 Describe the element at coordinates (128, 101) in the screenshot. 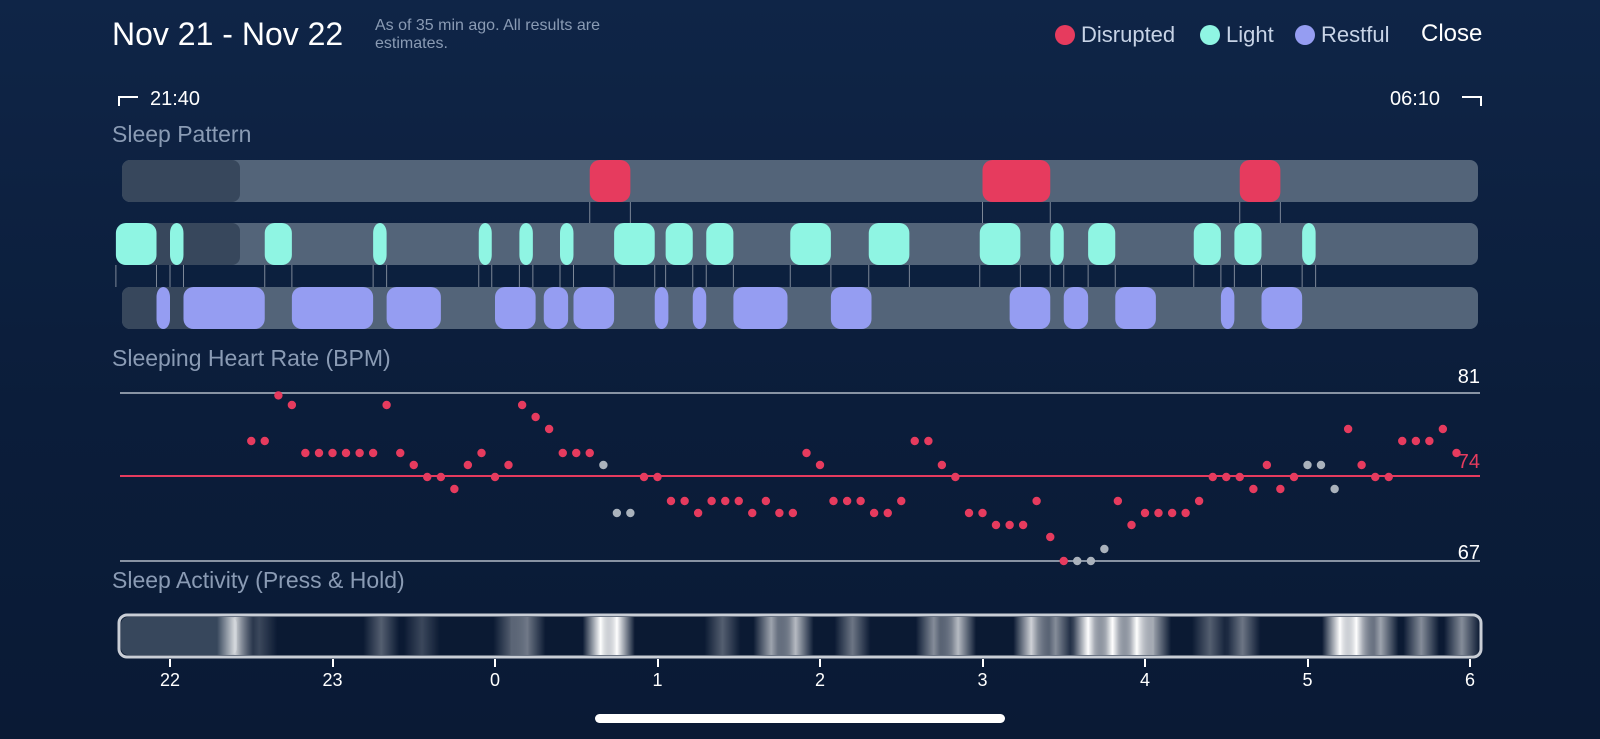

I see `start-bracket-icon` at that location.